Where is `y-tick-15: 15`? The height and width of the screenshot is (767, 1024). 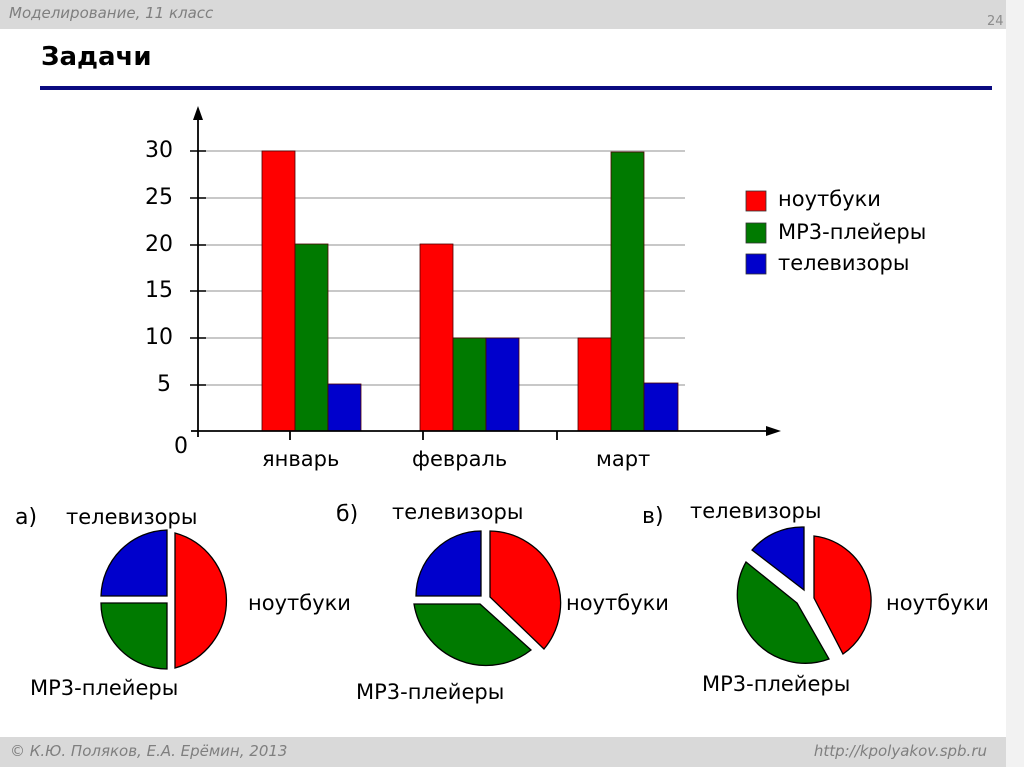
y-tick-15: 15 is located at coordinates (159, 290).